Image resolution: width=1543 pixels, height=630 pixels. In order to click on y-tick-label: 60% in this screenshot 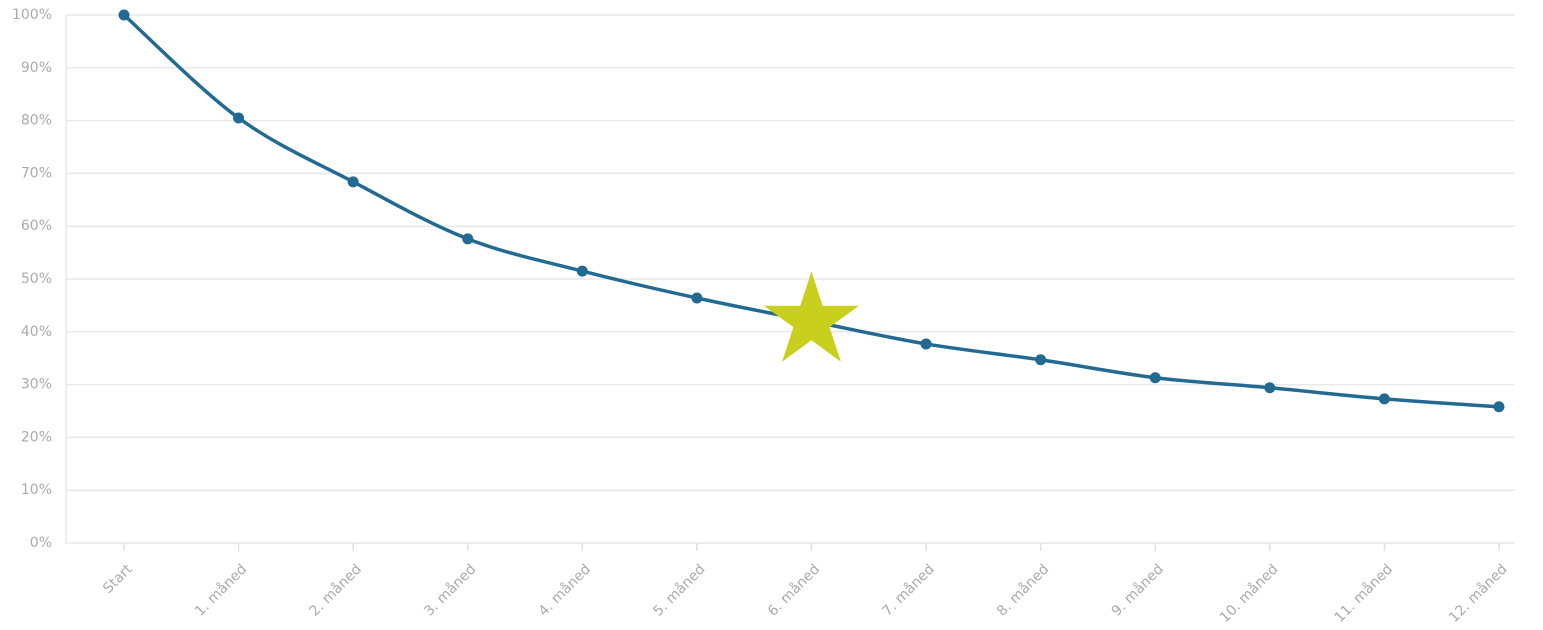, I will do `click(36, 226)`.